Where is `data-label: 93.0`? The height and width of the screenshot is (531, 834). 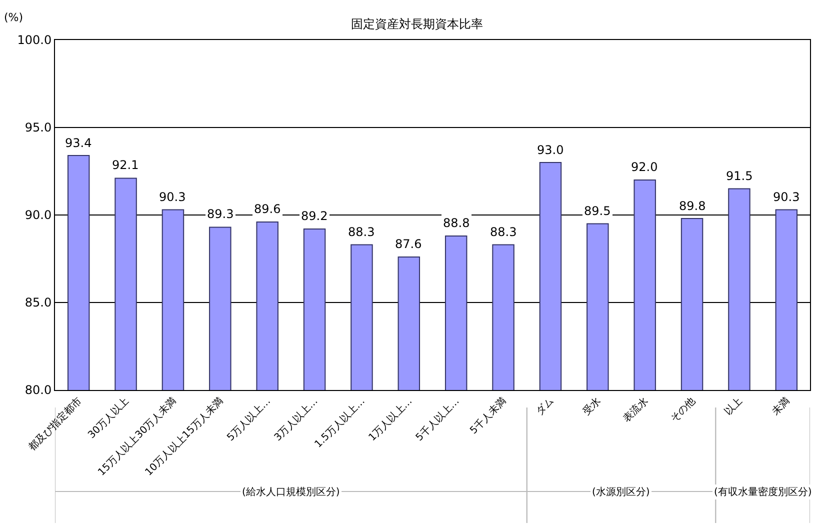 data-label: 93.0 is located at coordinates (550, 150).